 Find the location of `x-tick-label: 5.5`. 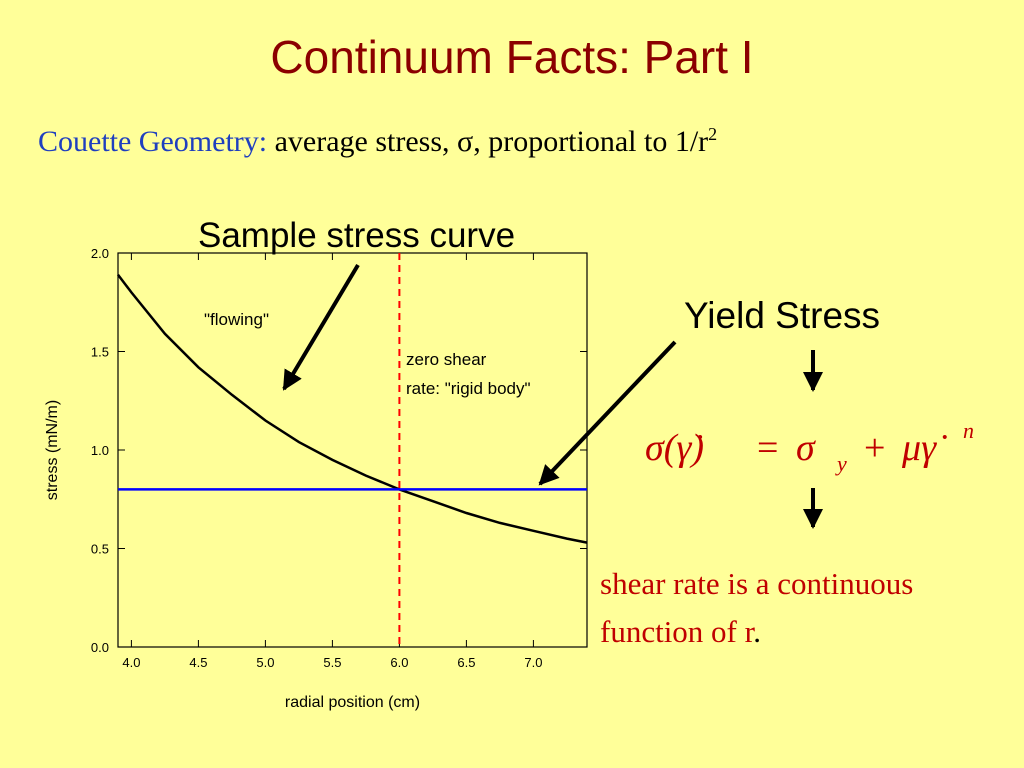

x-tick-label: 5.5 is located at coordinates (332, 662).